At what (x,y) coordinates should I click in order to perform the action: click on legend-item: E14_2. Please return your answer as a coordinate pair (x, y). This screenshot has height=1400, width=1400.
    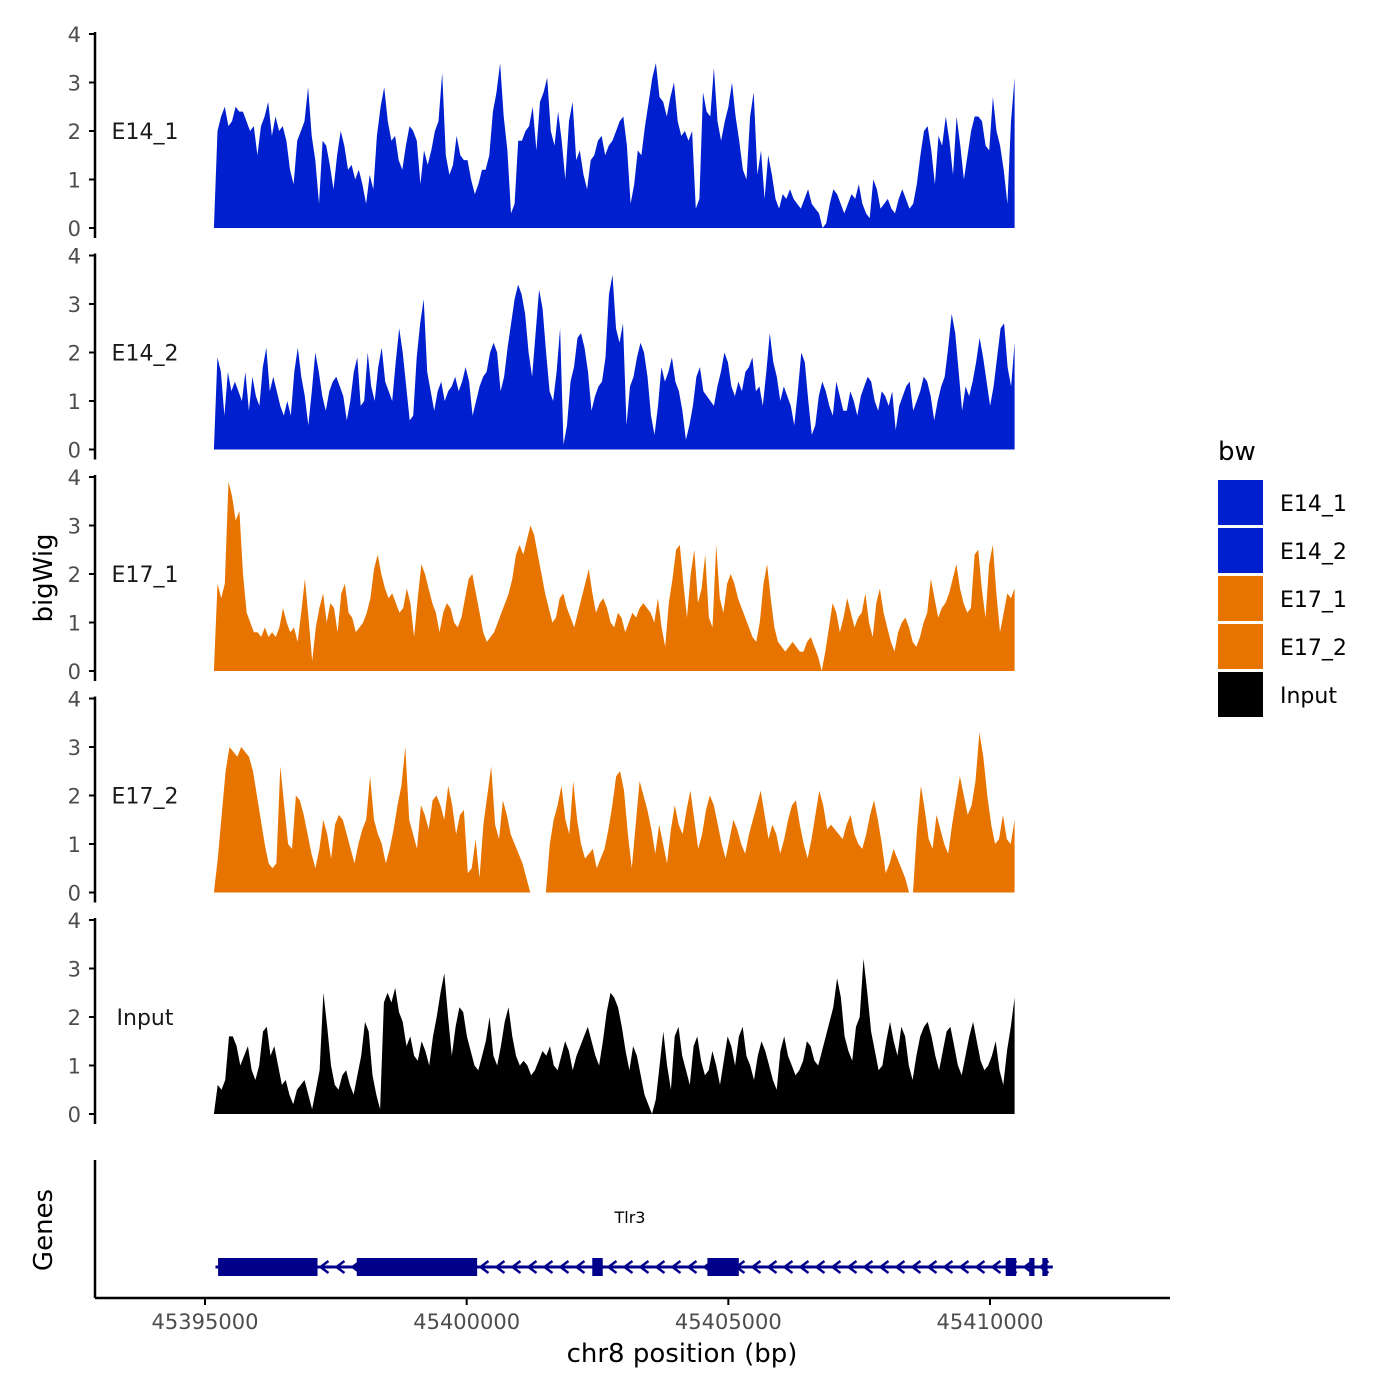
    Looking at the image, I should click on (1282, 550).